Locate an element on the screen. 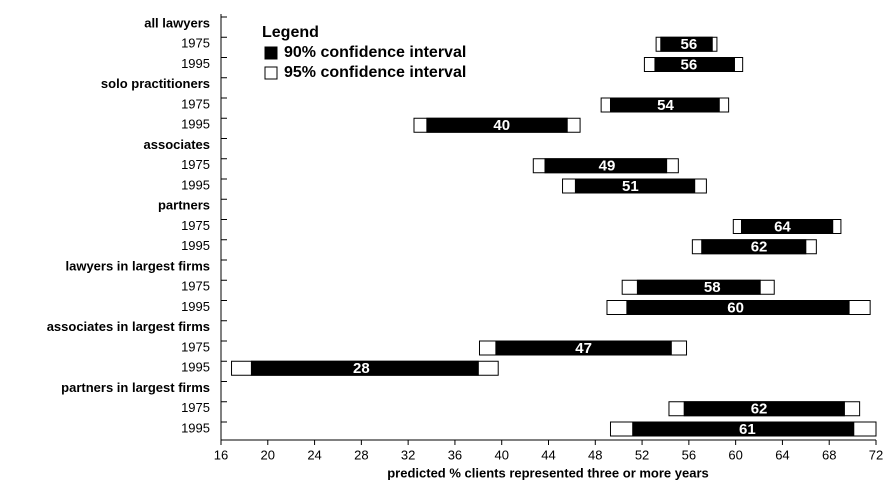 This screenshot has width=885, height=483. legend-label: 90% confidence interval is located at coordinates (375, 52).